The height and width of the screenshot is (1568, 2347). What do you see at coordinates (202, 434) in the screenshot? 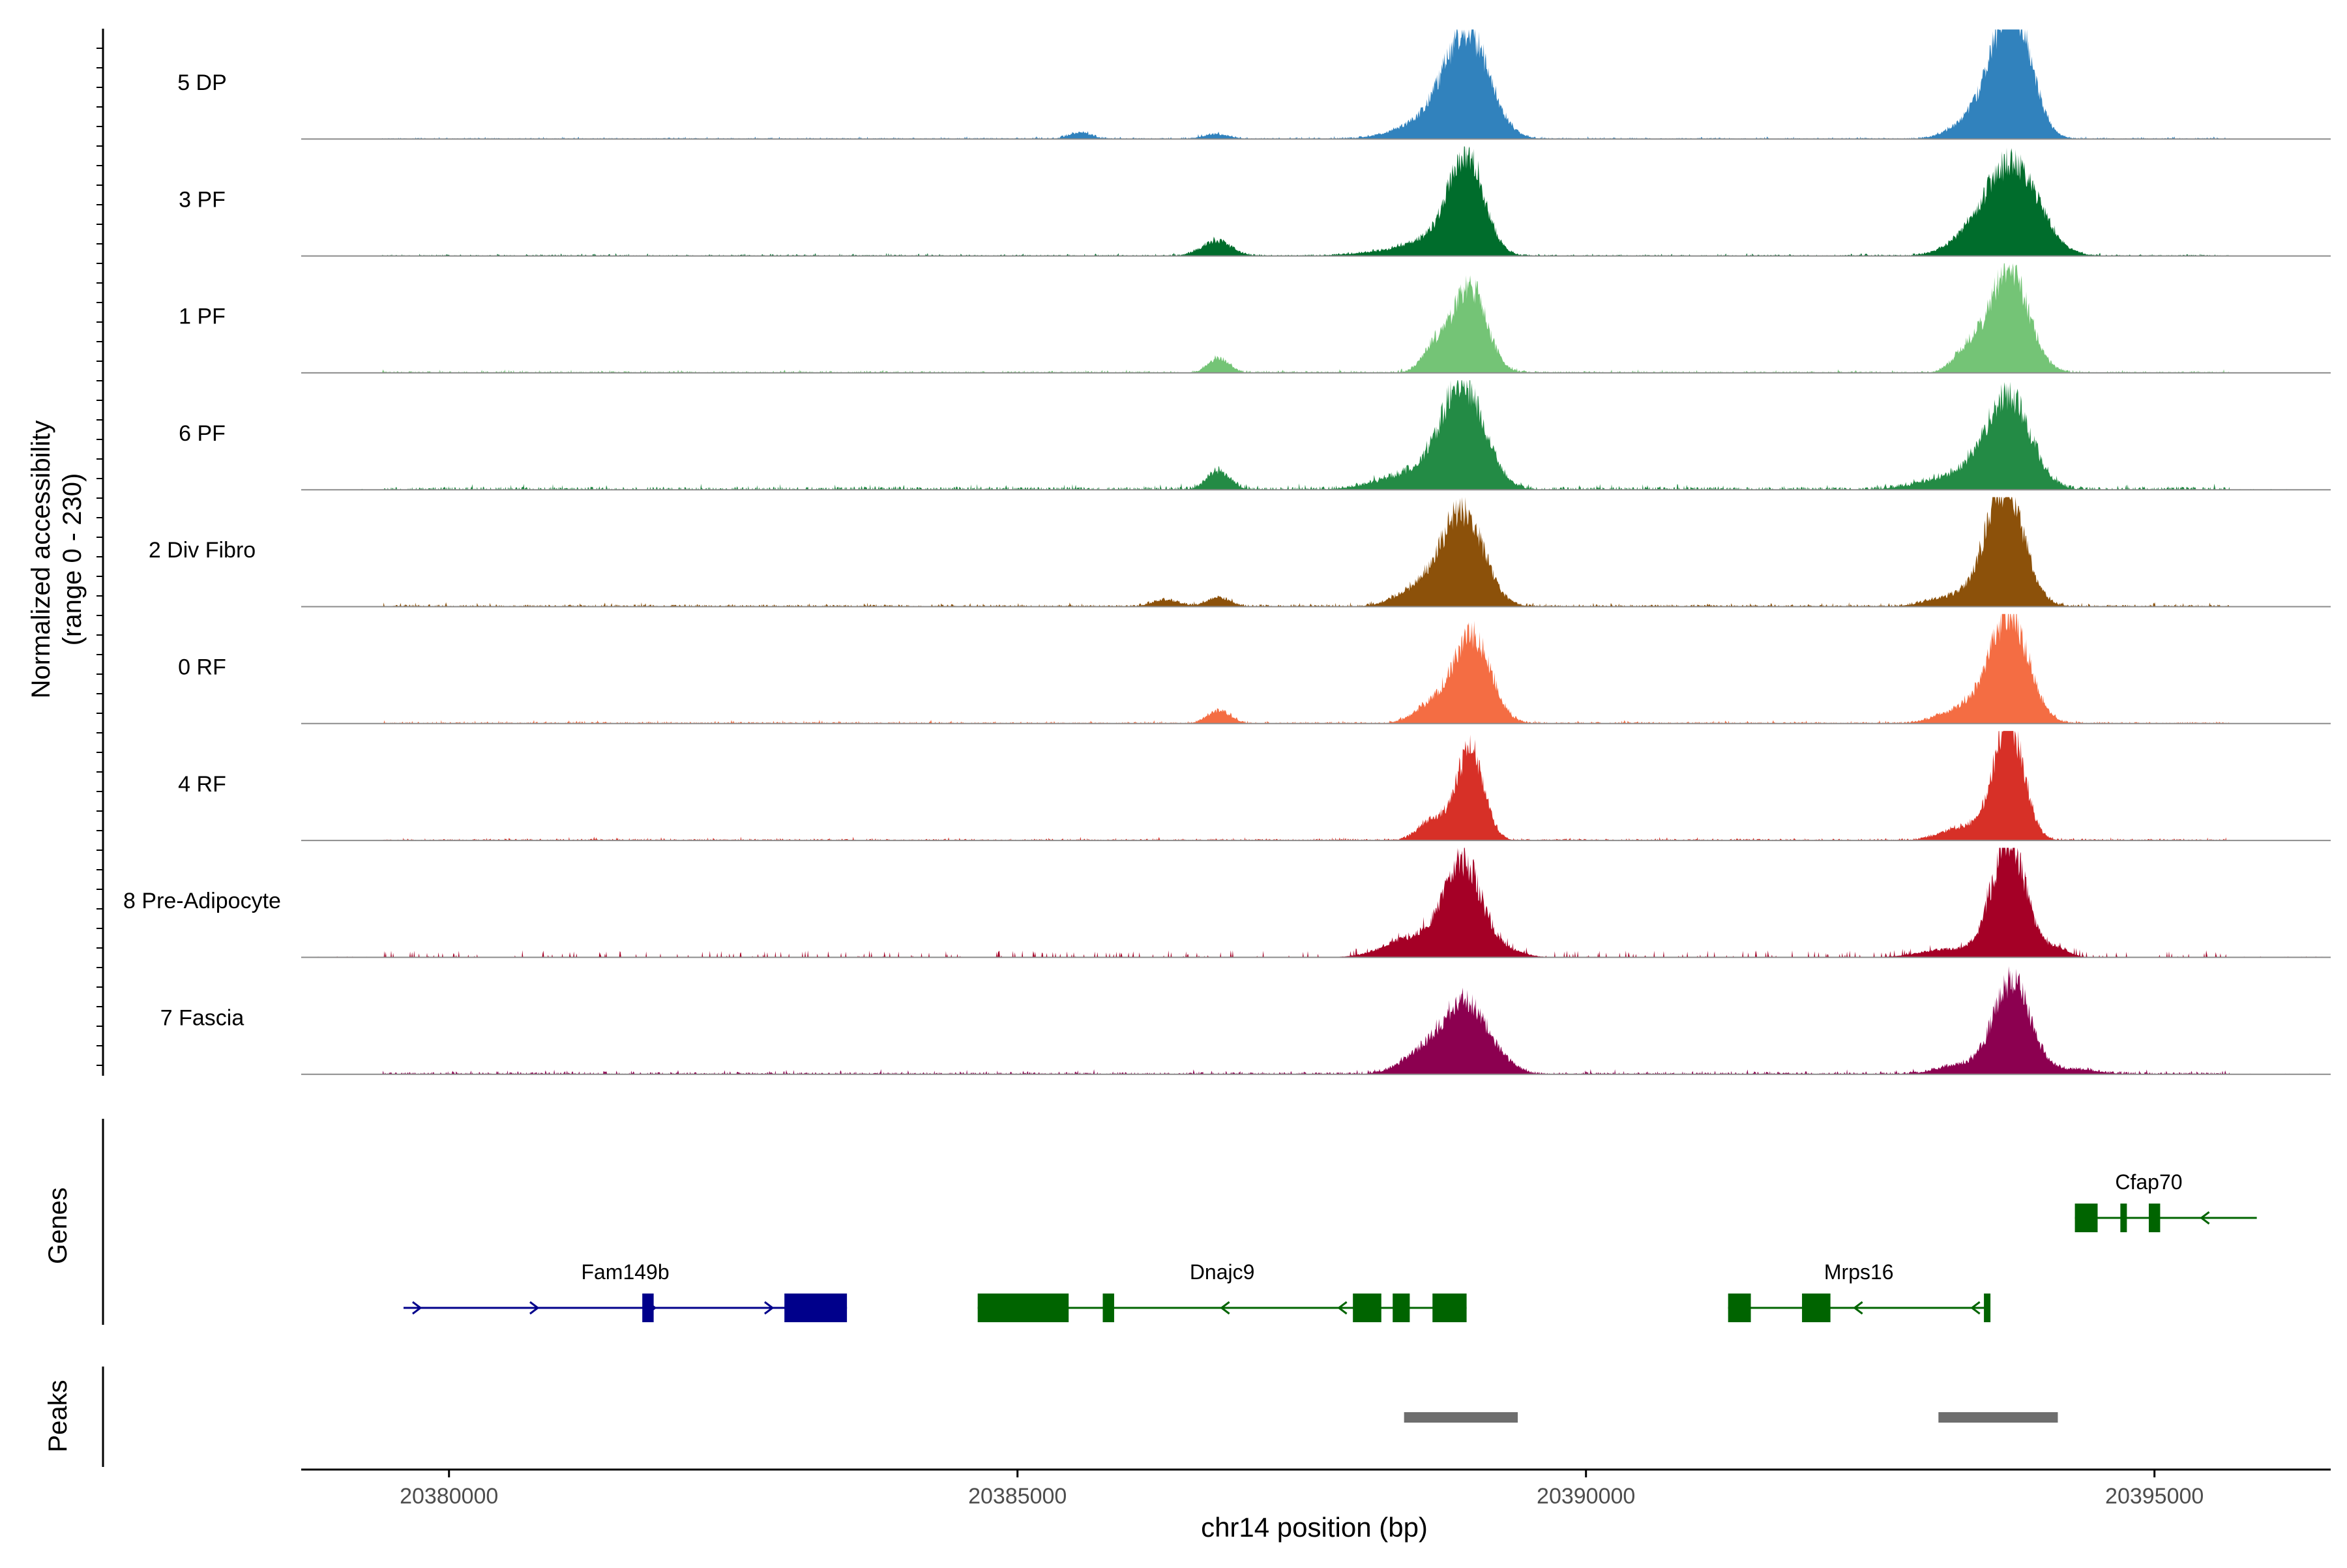
I see `track-label: 6 PF` at bounding box center [202, 434].